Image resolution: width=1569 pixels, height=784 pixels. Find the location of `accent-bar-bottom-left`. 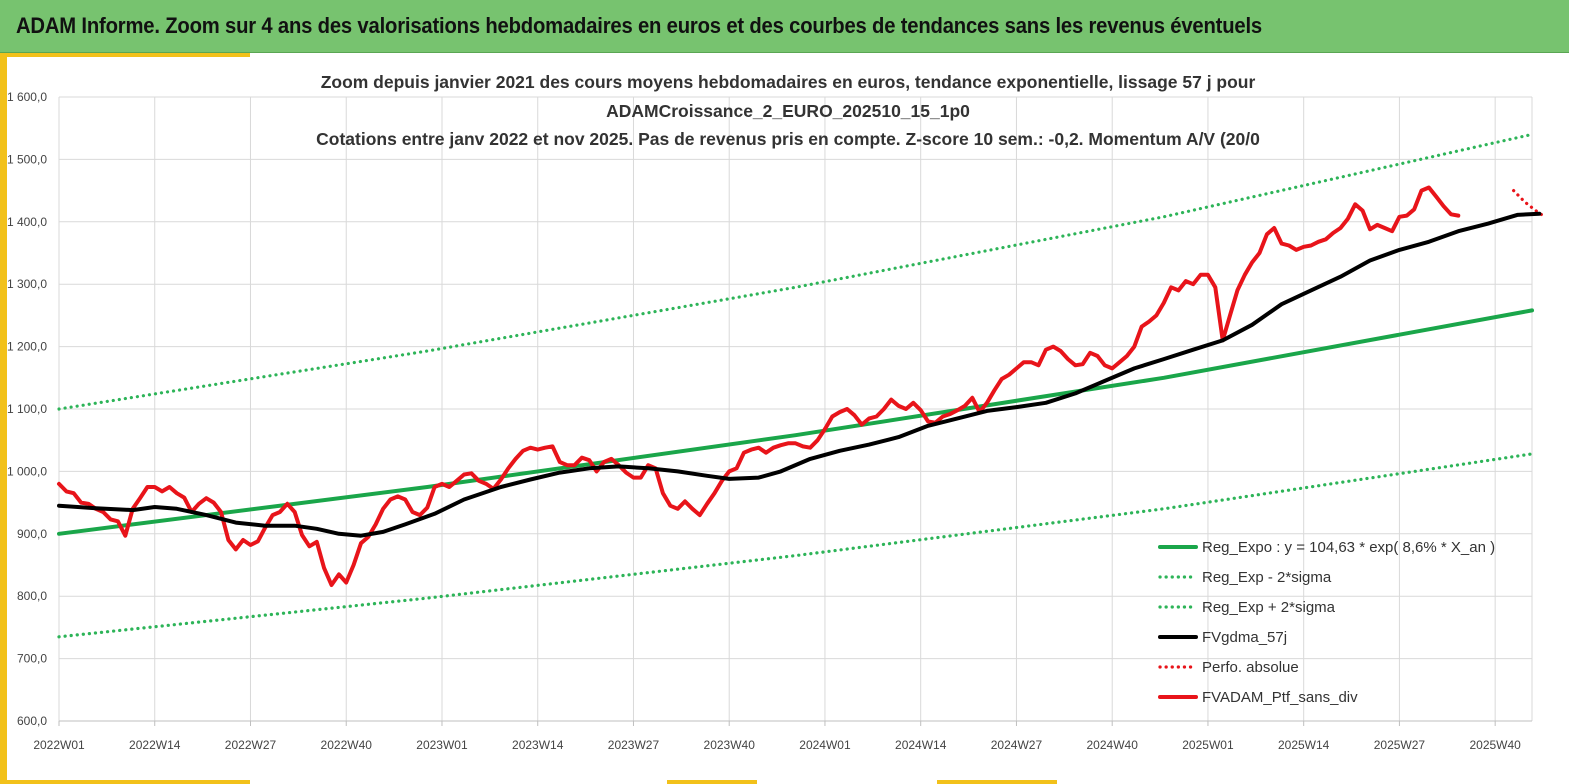

accent-bar-bottom-left is located at coordinates (125, 782).